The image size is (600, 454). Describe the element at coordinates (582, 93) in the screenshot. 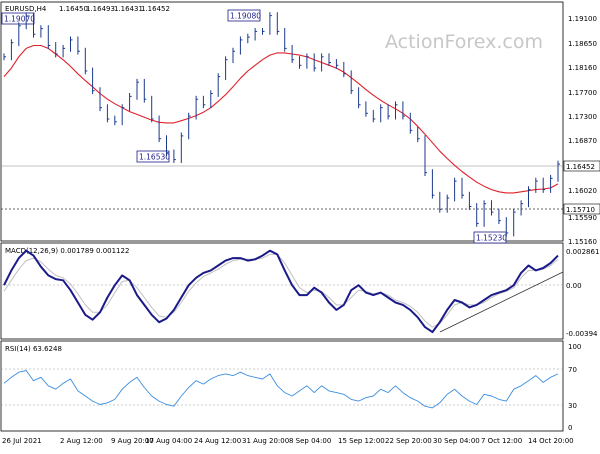

I see `price-tick: 1.17700` at that location.